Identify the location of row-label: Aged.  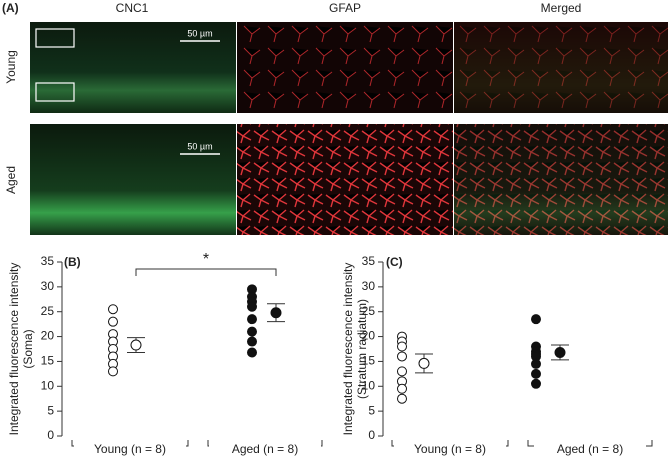
(11, 180).